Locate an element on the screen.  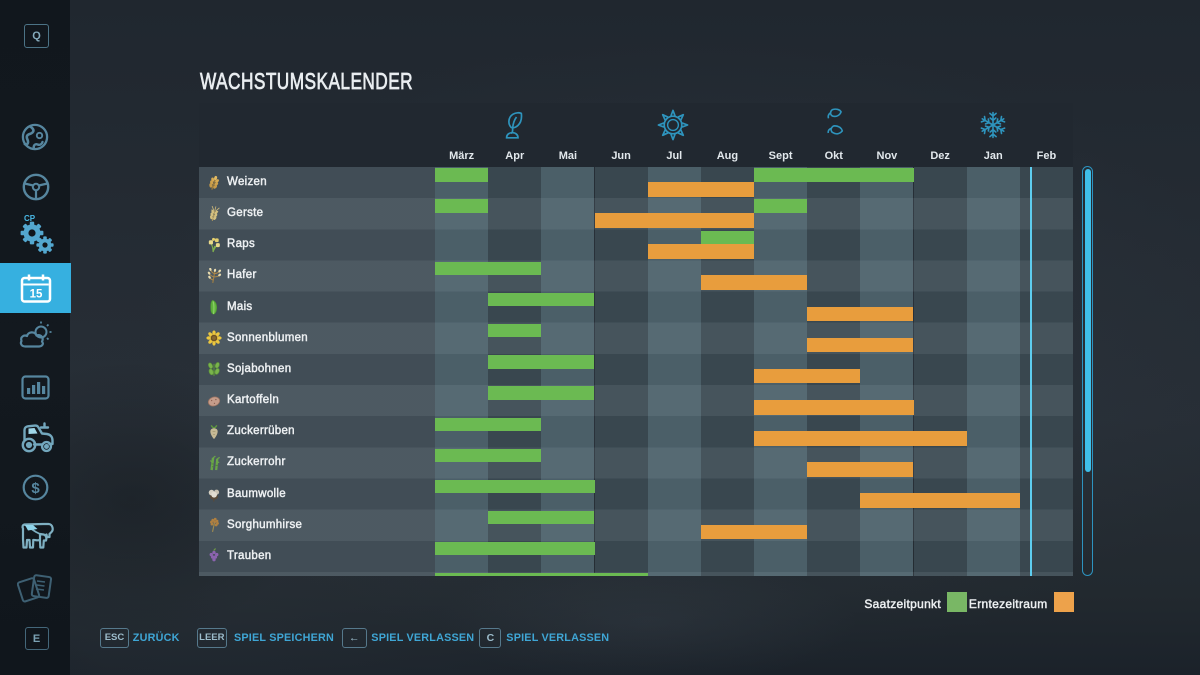
svg-text: 15 is located at coordinates (36, 295).